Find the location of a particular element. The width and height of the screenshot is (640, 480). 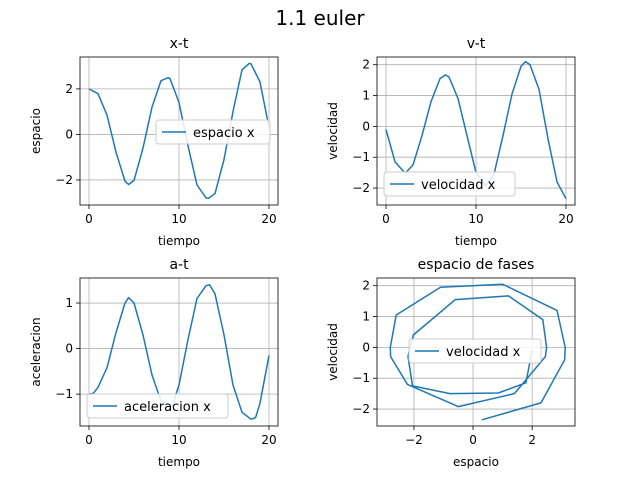

y-axis-label: aceleracion is located at coordinates (36, 351).